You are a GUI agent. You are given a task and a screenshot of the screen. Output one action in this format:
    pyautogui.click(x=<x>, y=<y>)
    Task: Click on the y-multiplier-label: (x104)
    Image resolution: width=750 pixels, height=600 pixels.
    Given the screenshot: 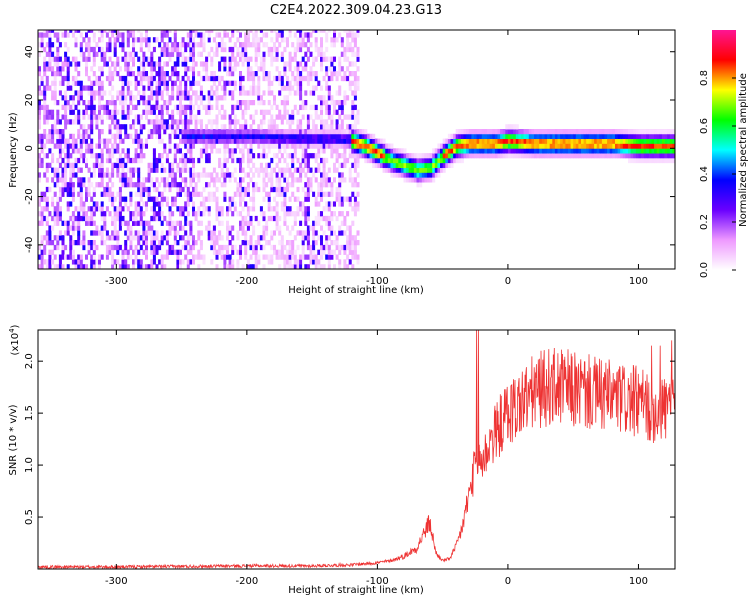 What is the action you would take?
    pyautogui.click(x=14, y=339)
    